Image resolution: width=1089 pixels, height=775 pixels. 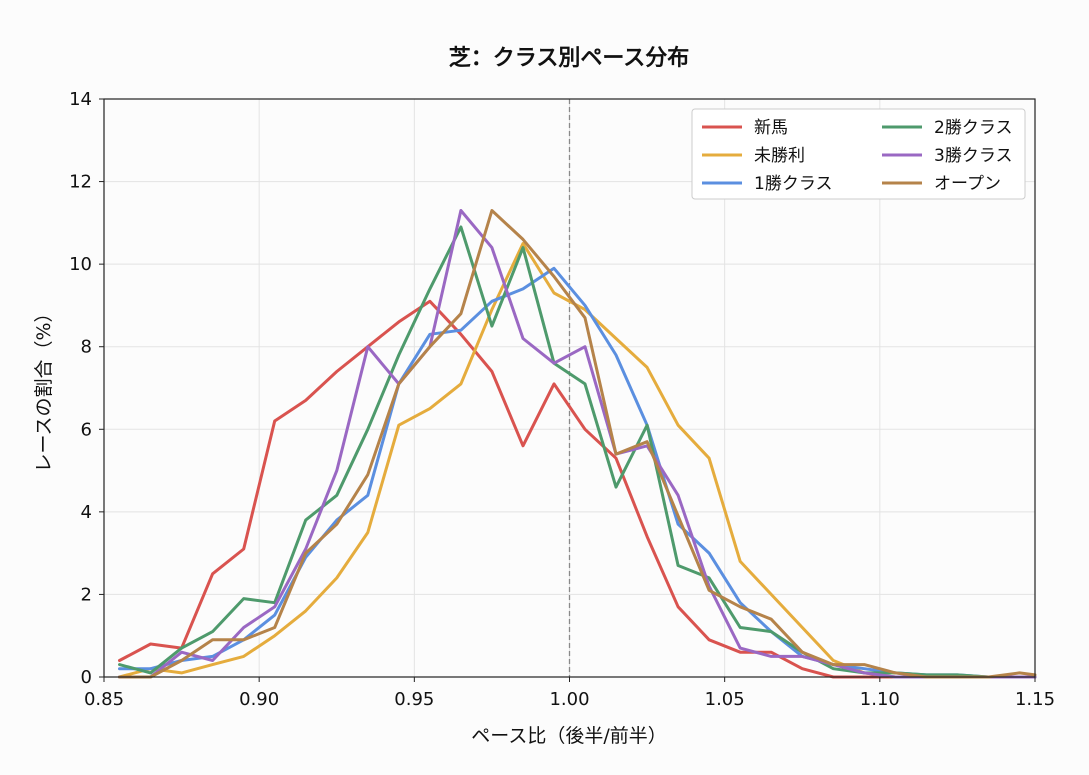 I want to click on x-tick-label: 1.00, so click(x=569, y=699).